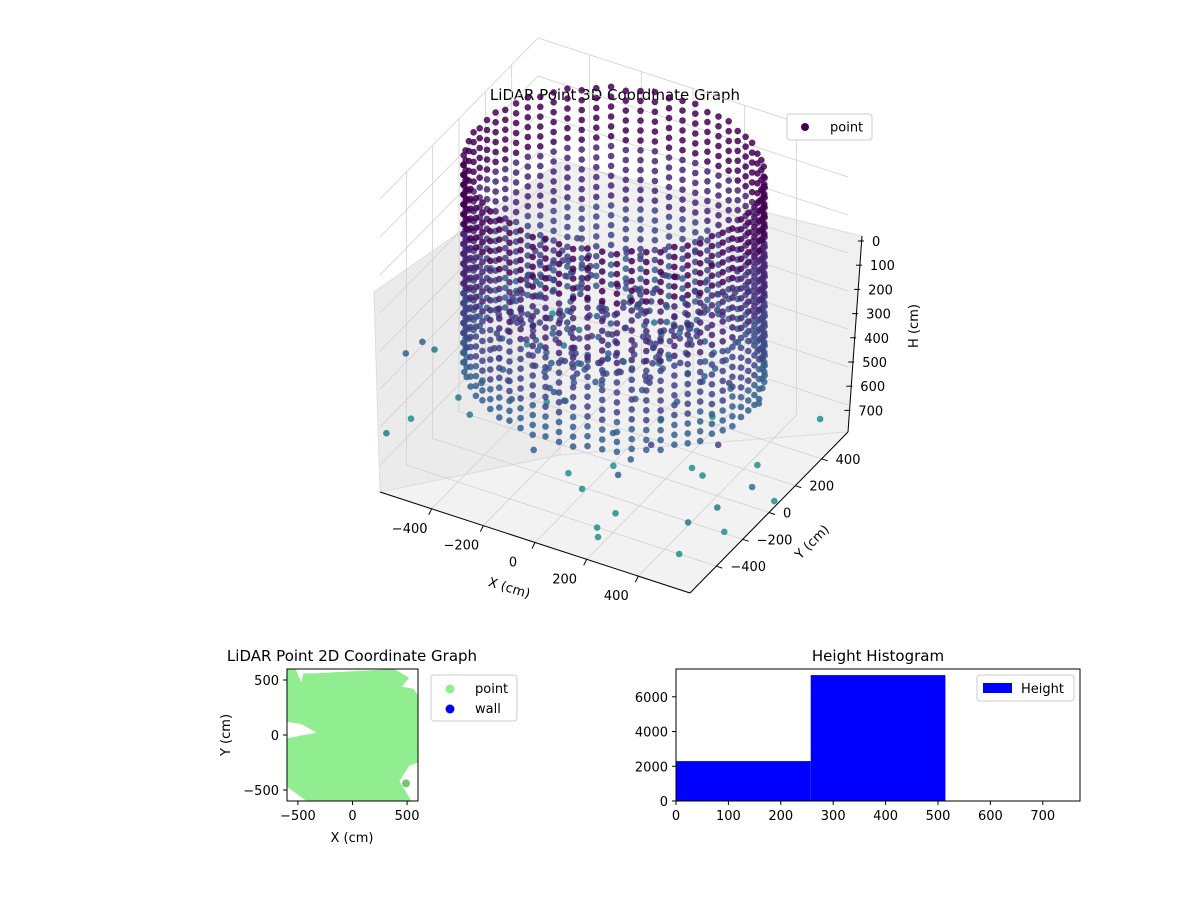  What do you see at coordinates (878, 735) in the screenshot?
I see `plot-frame-histogram` at bounding box center [878, 735].